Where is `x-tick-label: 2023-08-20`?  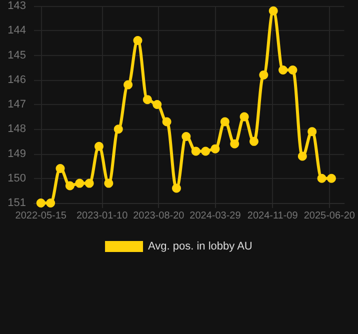 x-tick-label: 2023-08-20 is located at coordinates (159, 216).